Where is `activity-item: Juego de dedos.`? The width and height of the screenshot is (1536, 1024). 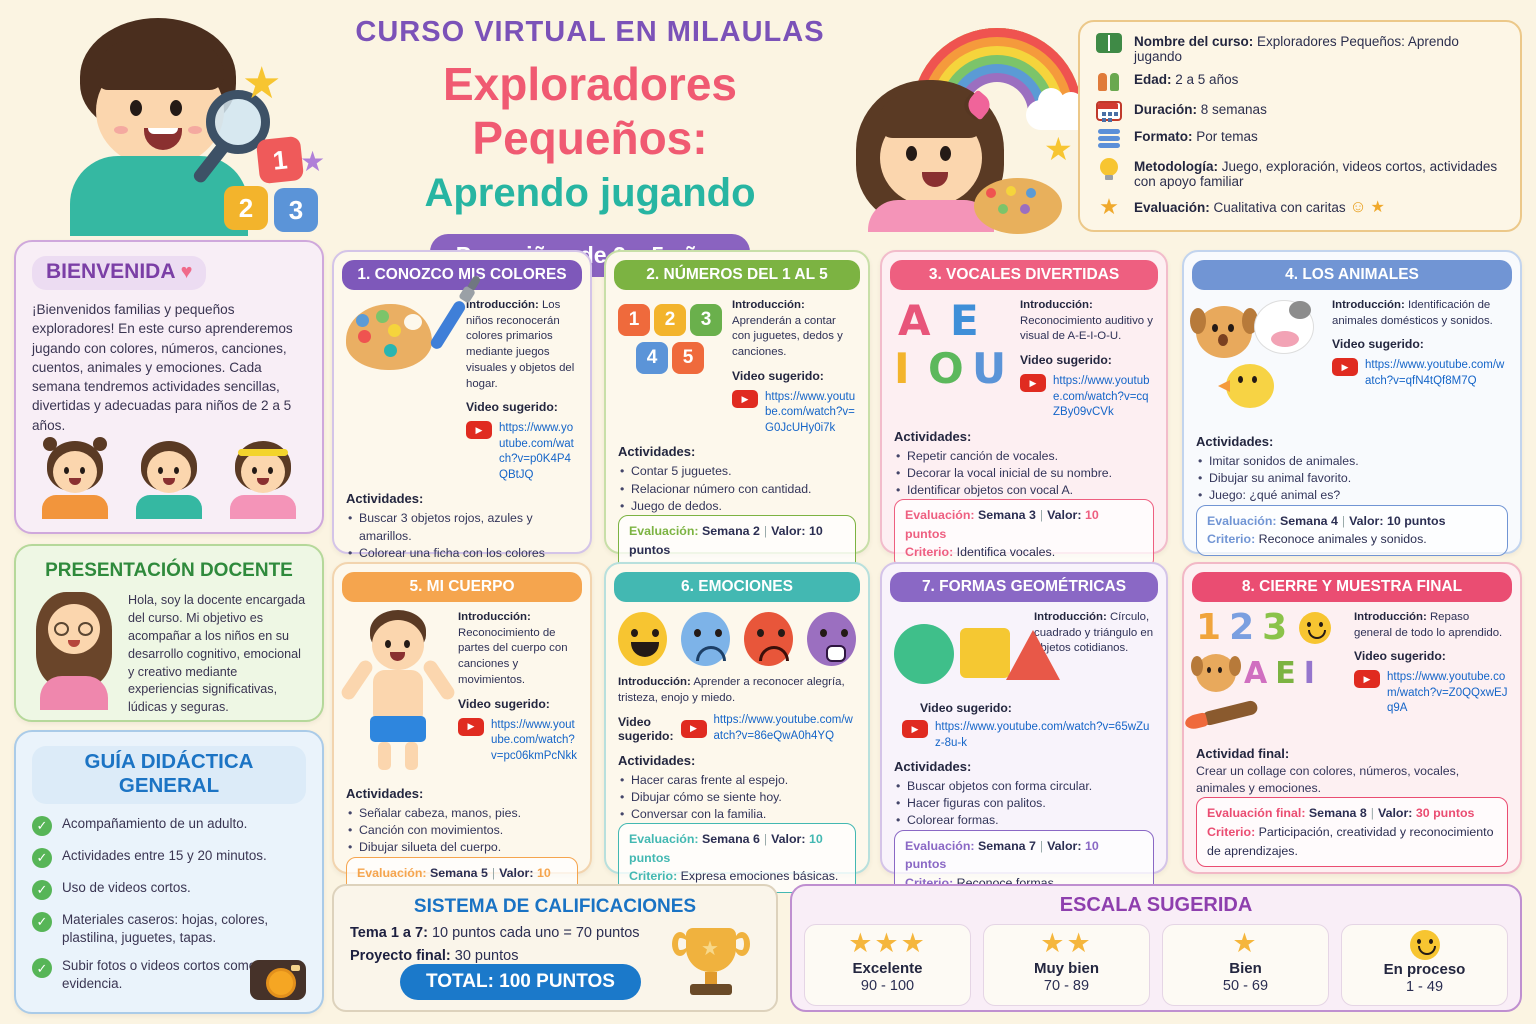
activity-item: Juego de dedos. is located at coordinates (737, 506).